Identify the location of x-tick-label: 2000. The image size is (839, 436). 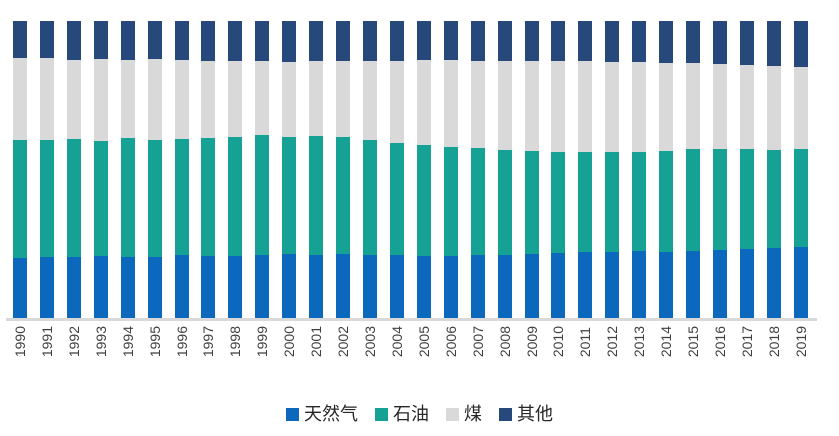
(289, 342).